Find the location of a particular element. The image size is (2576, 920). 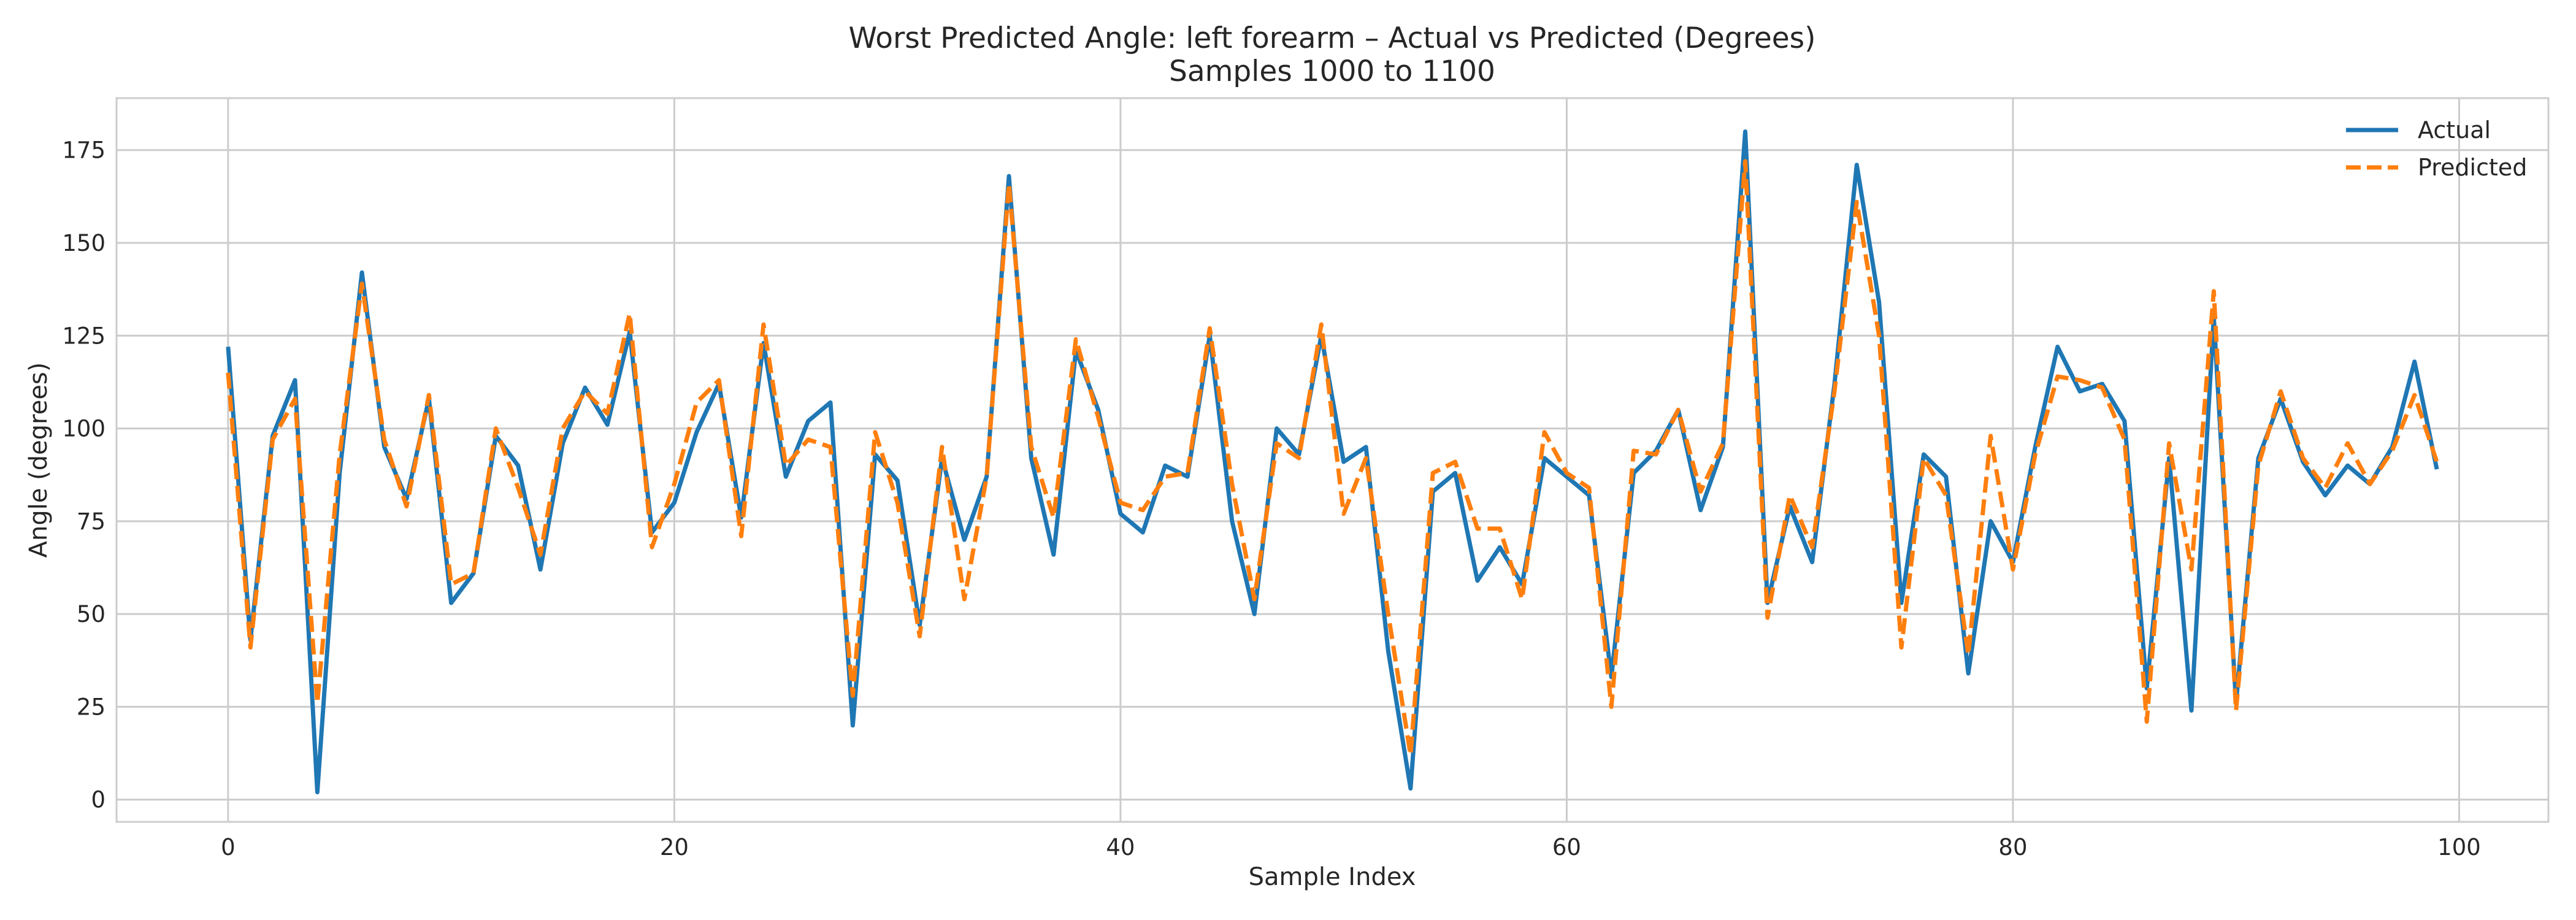

x-axis-label: Sample Index is located at coordinates (1332, 877).